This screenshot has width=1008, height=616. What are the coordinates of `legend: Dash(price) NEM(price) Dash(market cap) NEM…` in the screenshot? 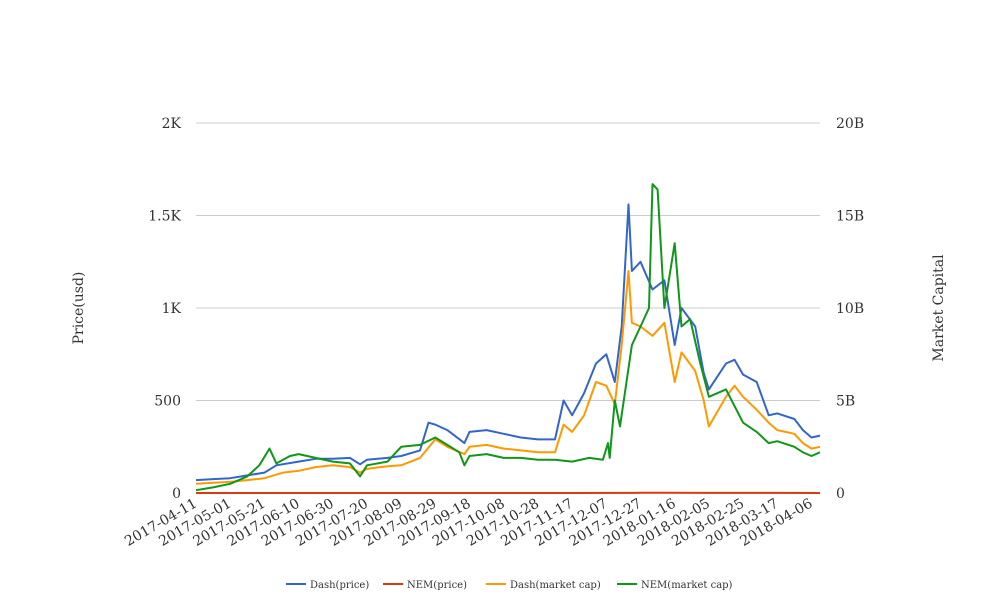 It's located at (509, 585).